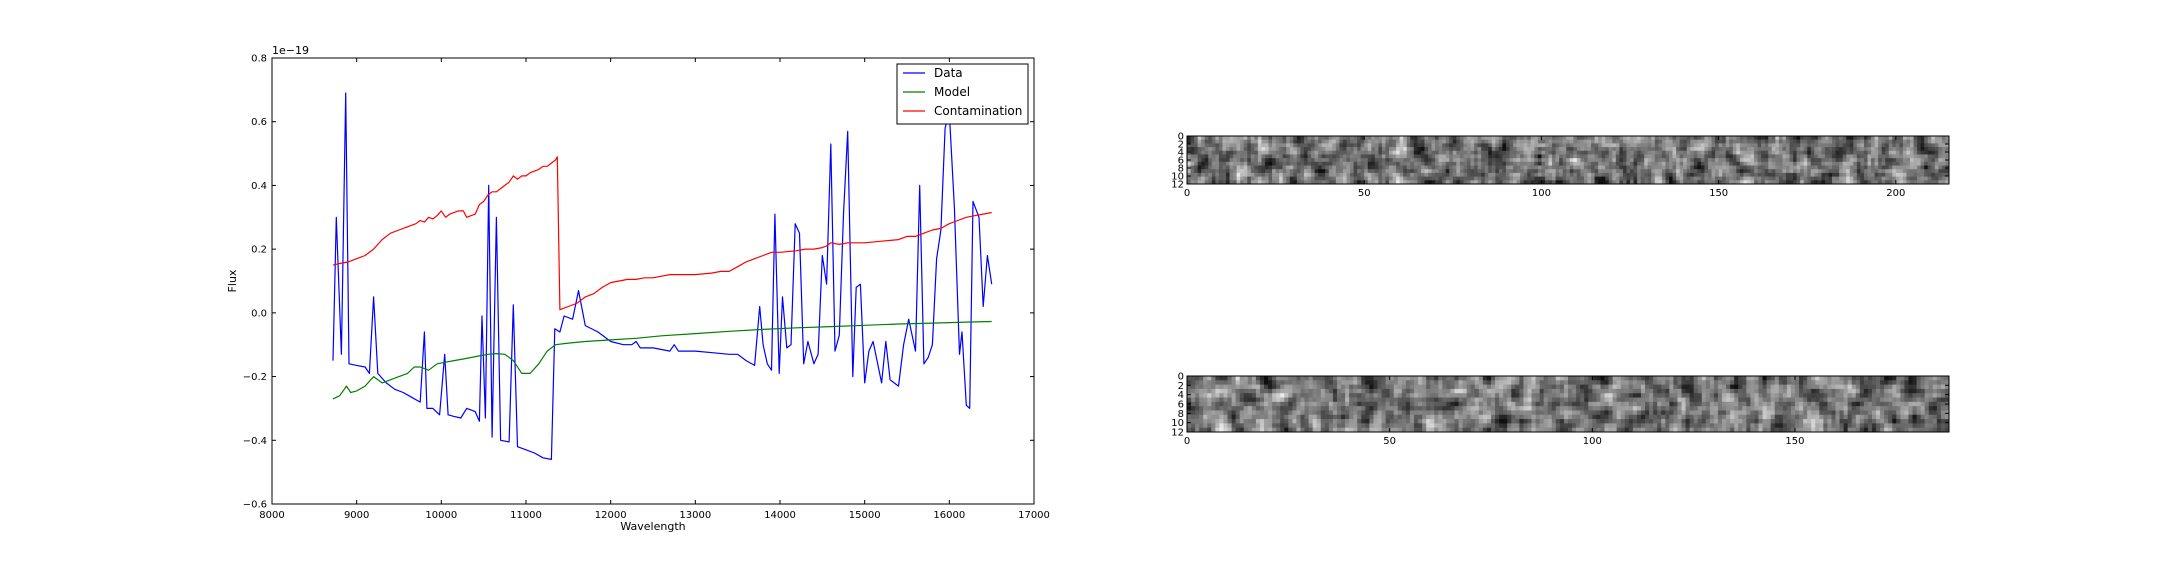 The height and width of the screenshot is (576, 2160). I want to click on x-tick-label: 11000, so click(526, 515).